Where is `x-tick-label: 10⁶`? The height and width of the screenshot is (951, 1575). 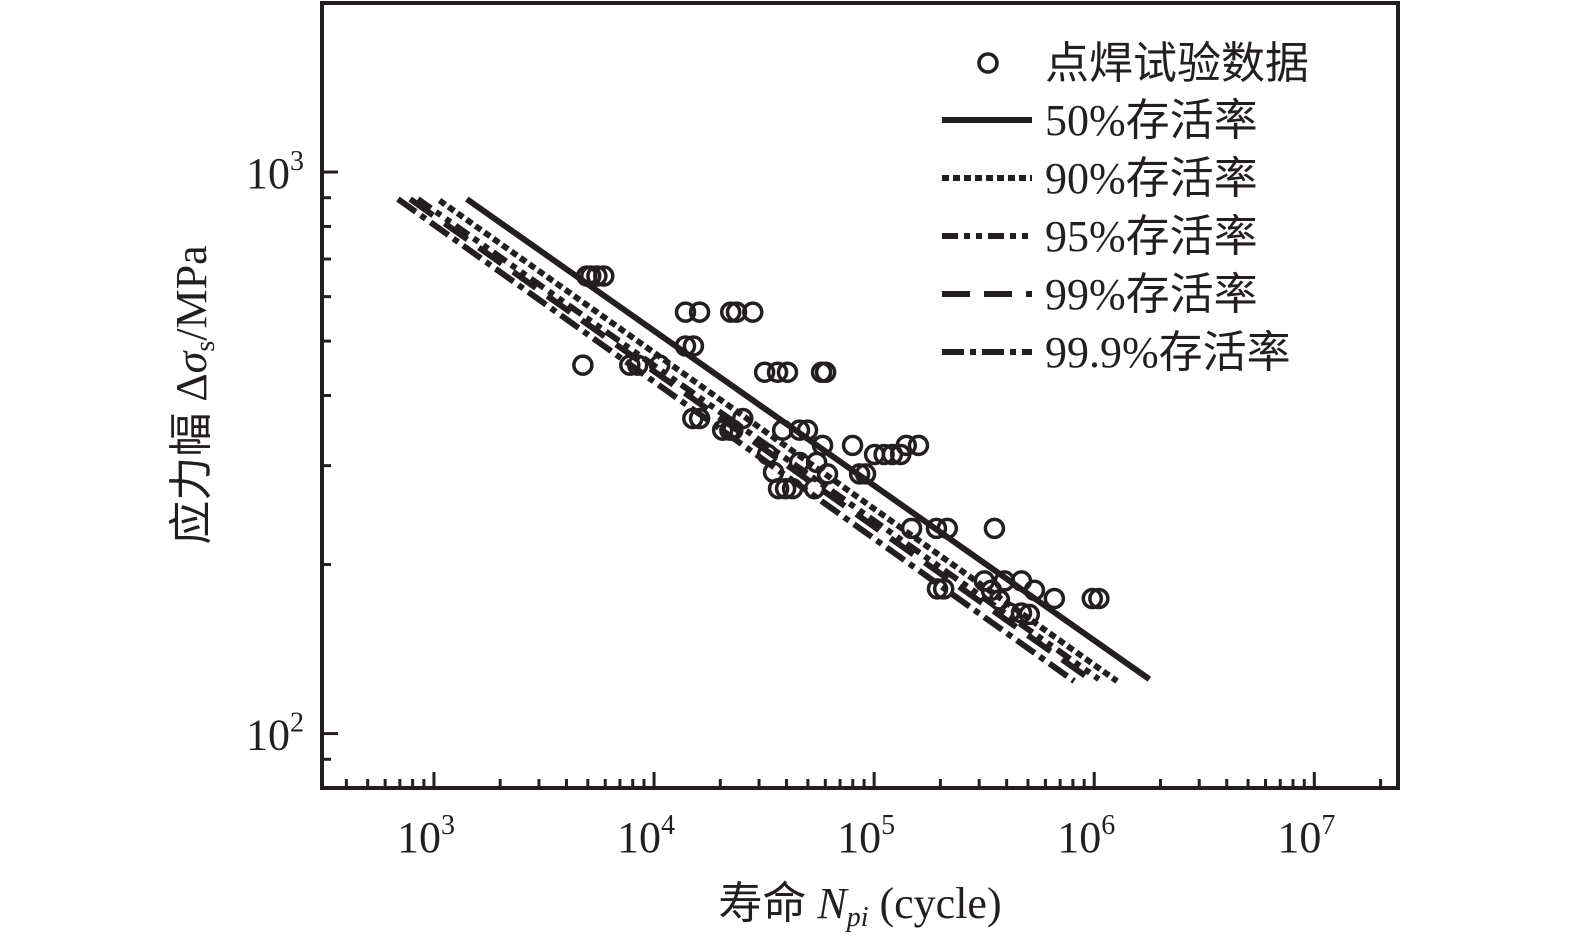
x-tick-label: 10⁶ is located at coordinates (1086, 836).